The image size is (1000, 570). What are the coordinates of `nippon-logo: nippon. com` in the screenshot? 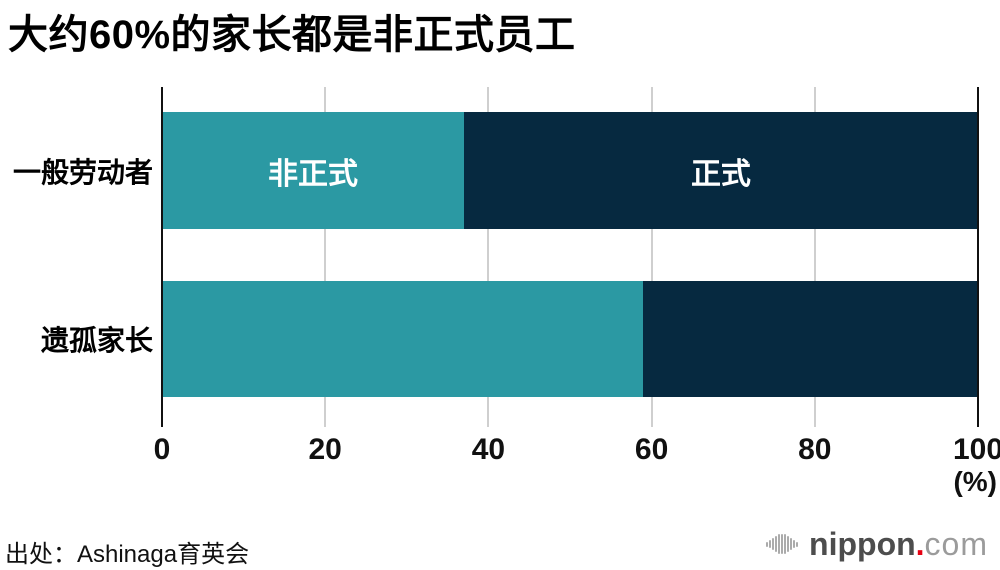 It's located at (877, 544).